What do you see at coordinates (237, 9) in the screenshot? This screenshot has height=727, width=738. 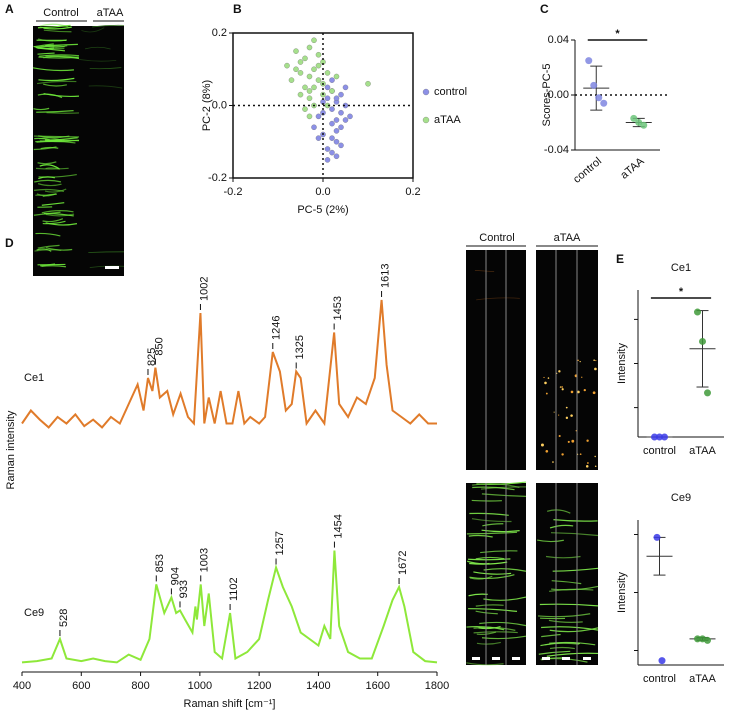 I see `panel-label: B` at bounding box center [237, 9].